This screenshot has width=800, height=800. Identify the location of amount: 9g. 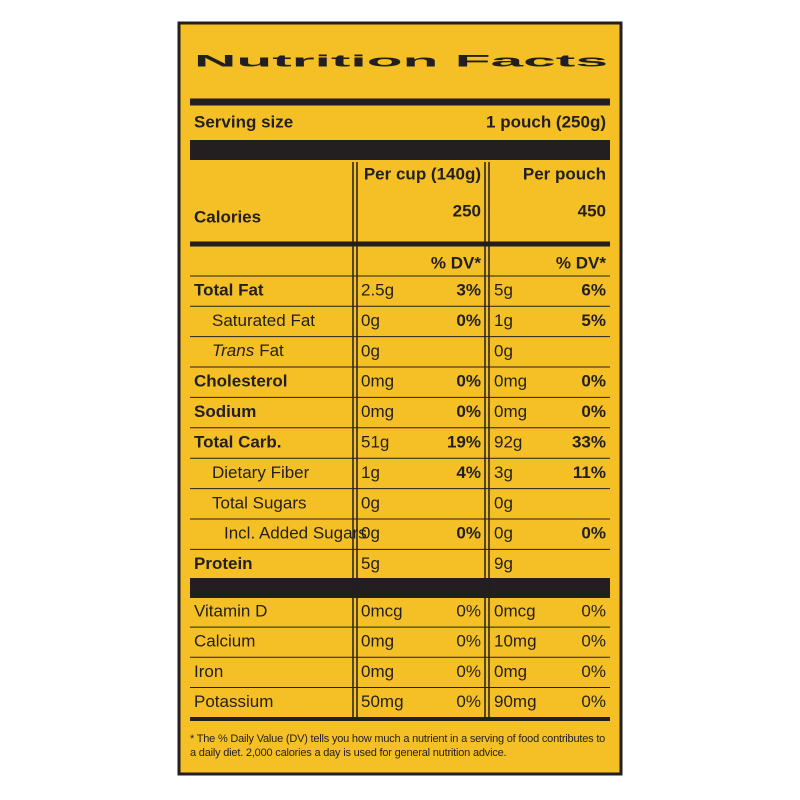
(503, 563).